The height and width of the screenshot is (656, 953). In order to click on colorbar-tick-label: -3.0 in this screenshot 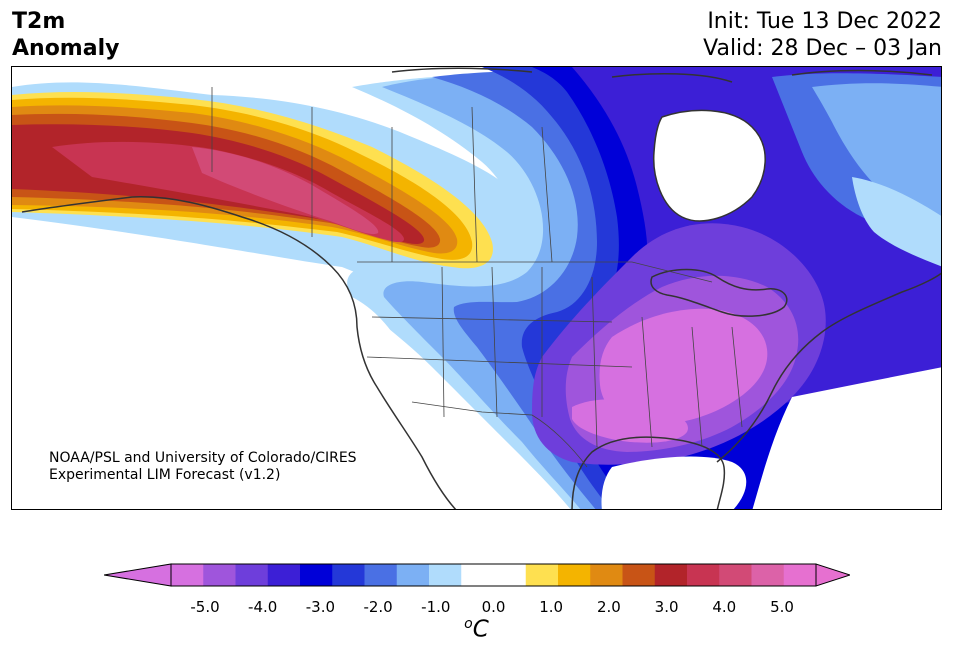, I will do `click(320, 607)`.